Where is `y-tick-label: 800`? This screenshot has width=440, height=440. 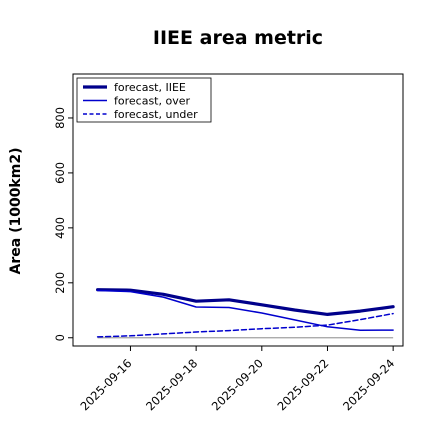
y-tick-label: 800 is located at coordinates (60, 118).